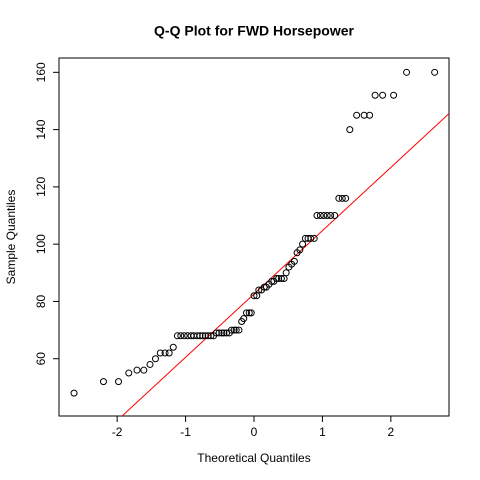 The width and height of the screenshot is (480, 480). What do you see at coordinates (254, 31) in the screenshot?
I see `chart-title: Q-Q Plot for FWD Horsepower` at bounding box center [254, 31].